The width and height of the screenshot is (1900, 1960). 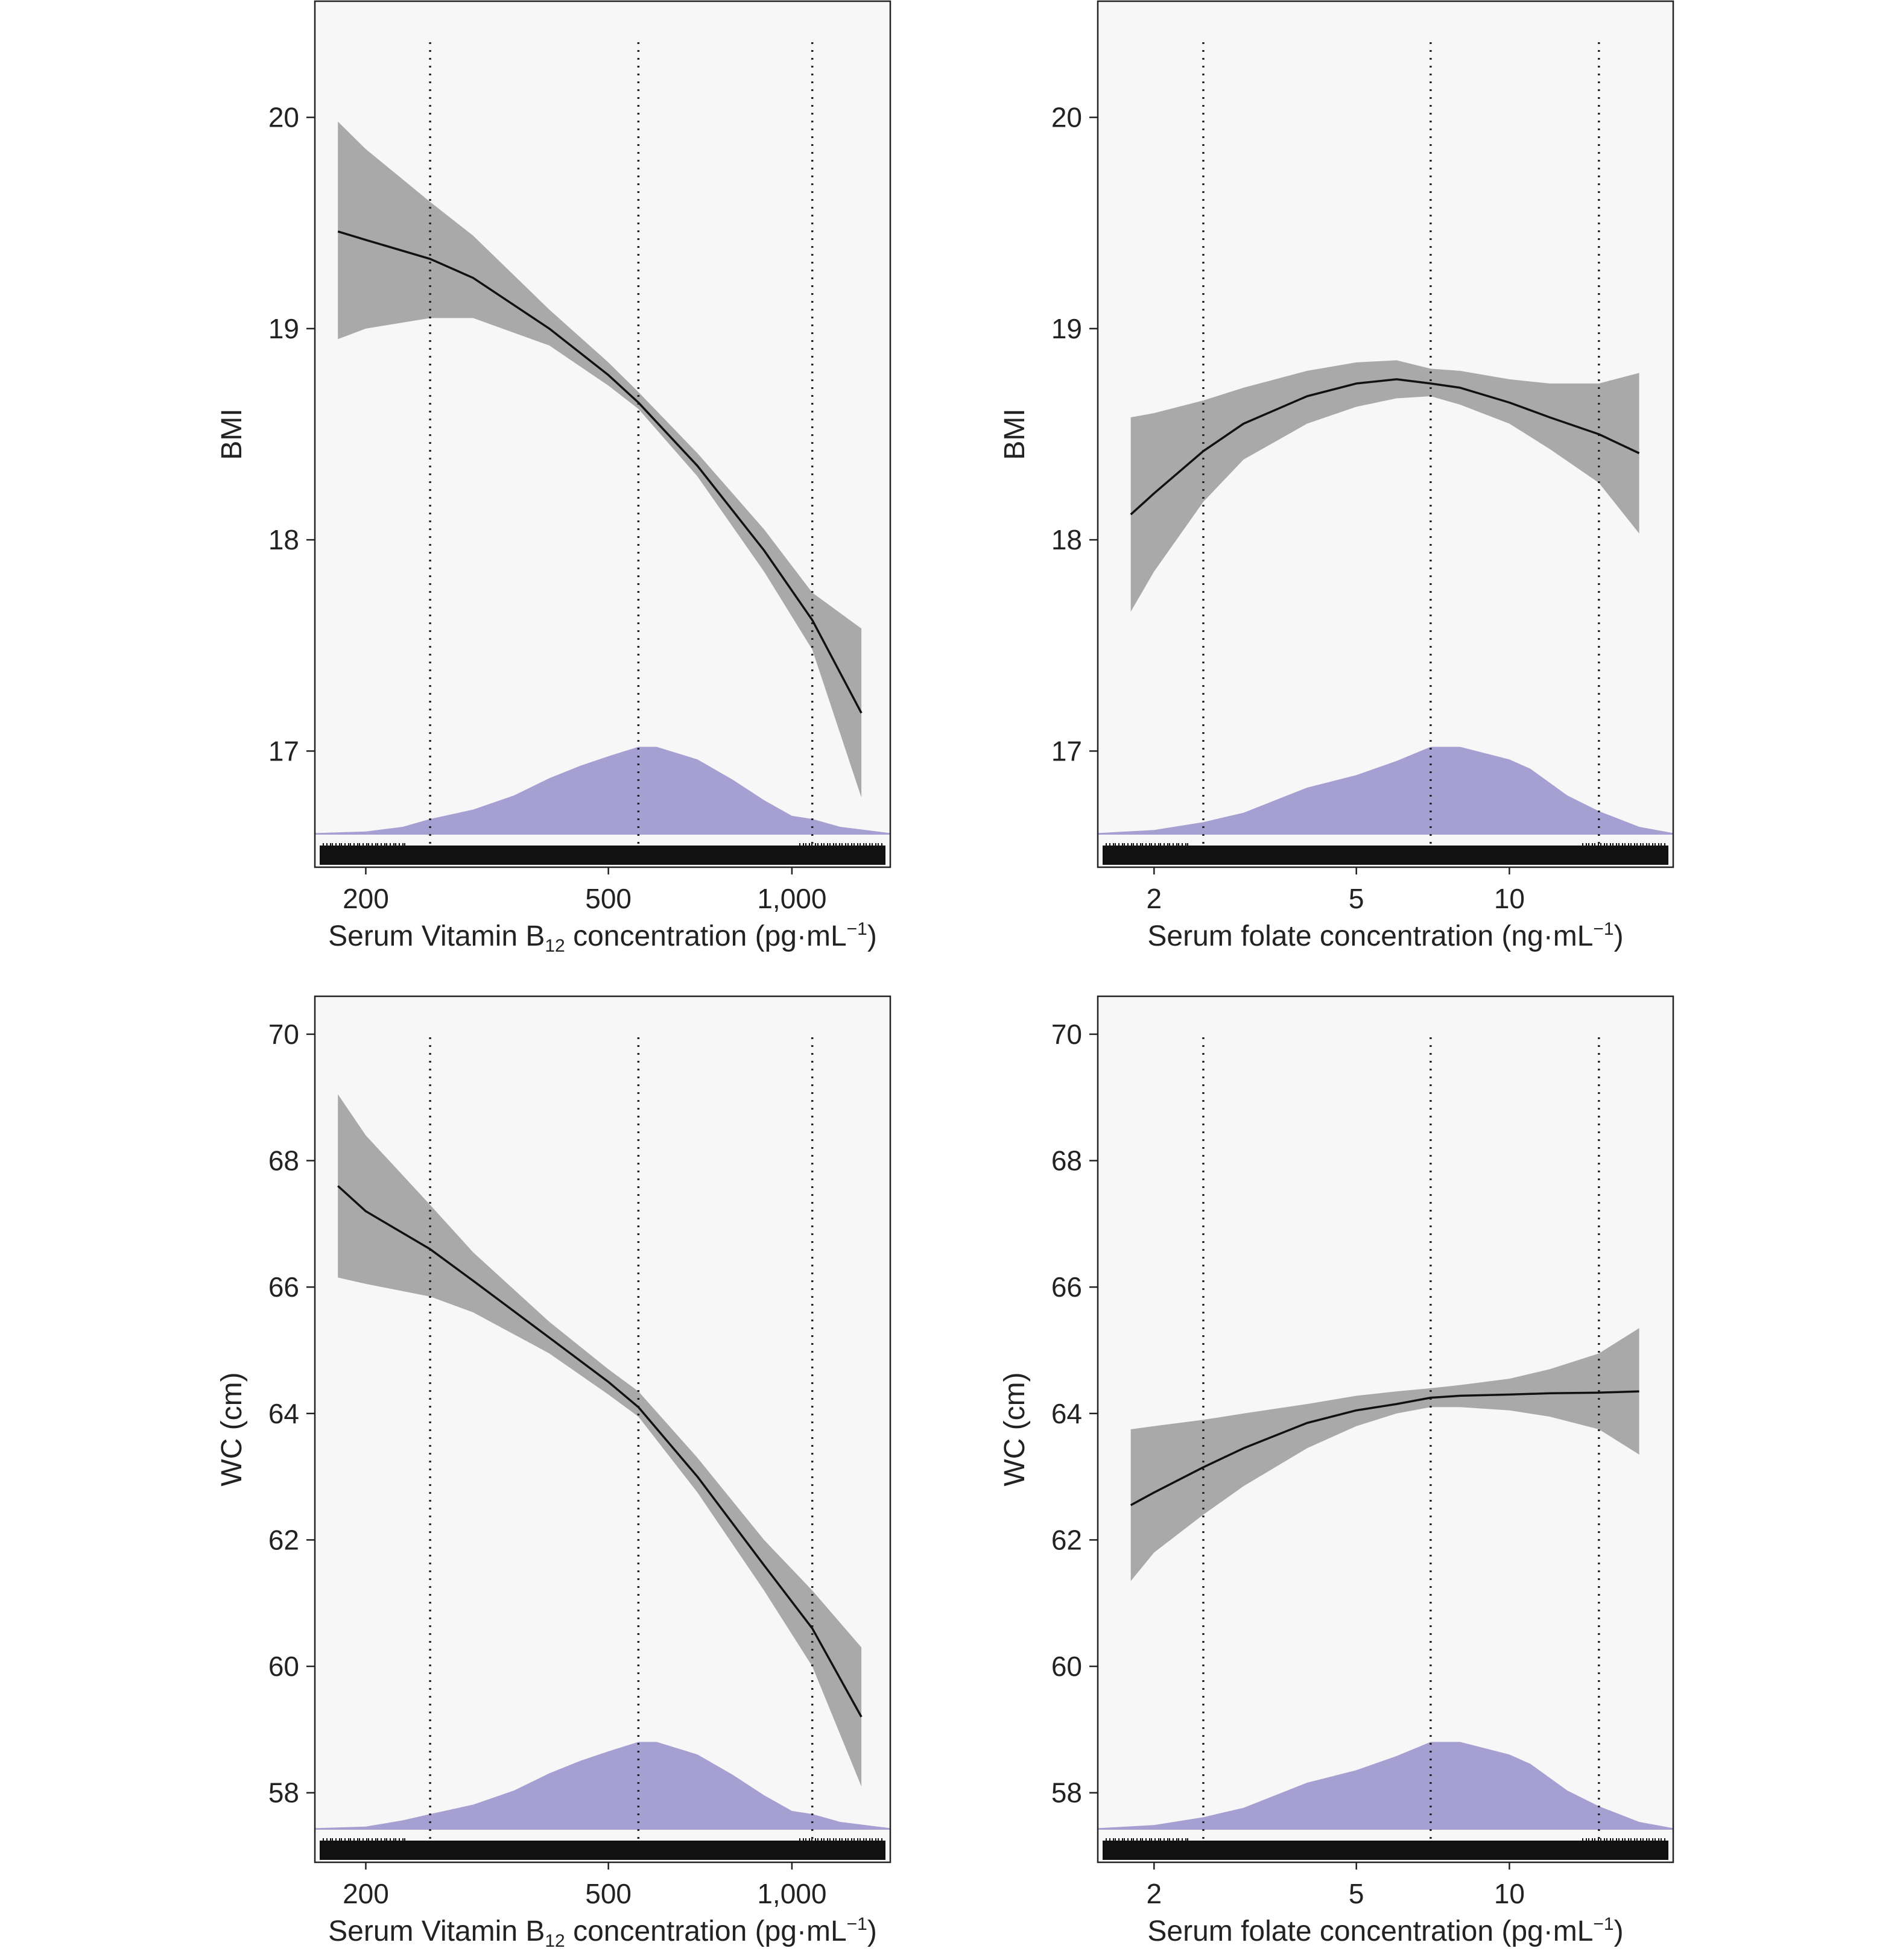 I want to click on x-axis-label: Serum folate concentration (pg·mL−1), so click(x=1385, y=1930).